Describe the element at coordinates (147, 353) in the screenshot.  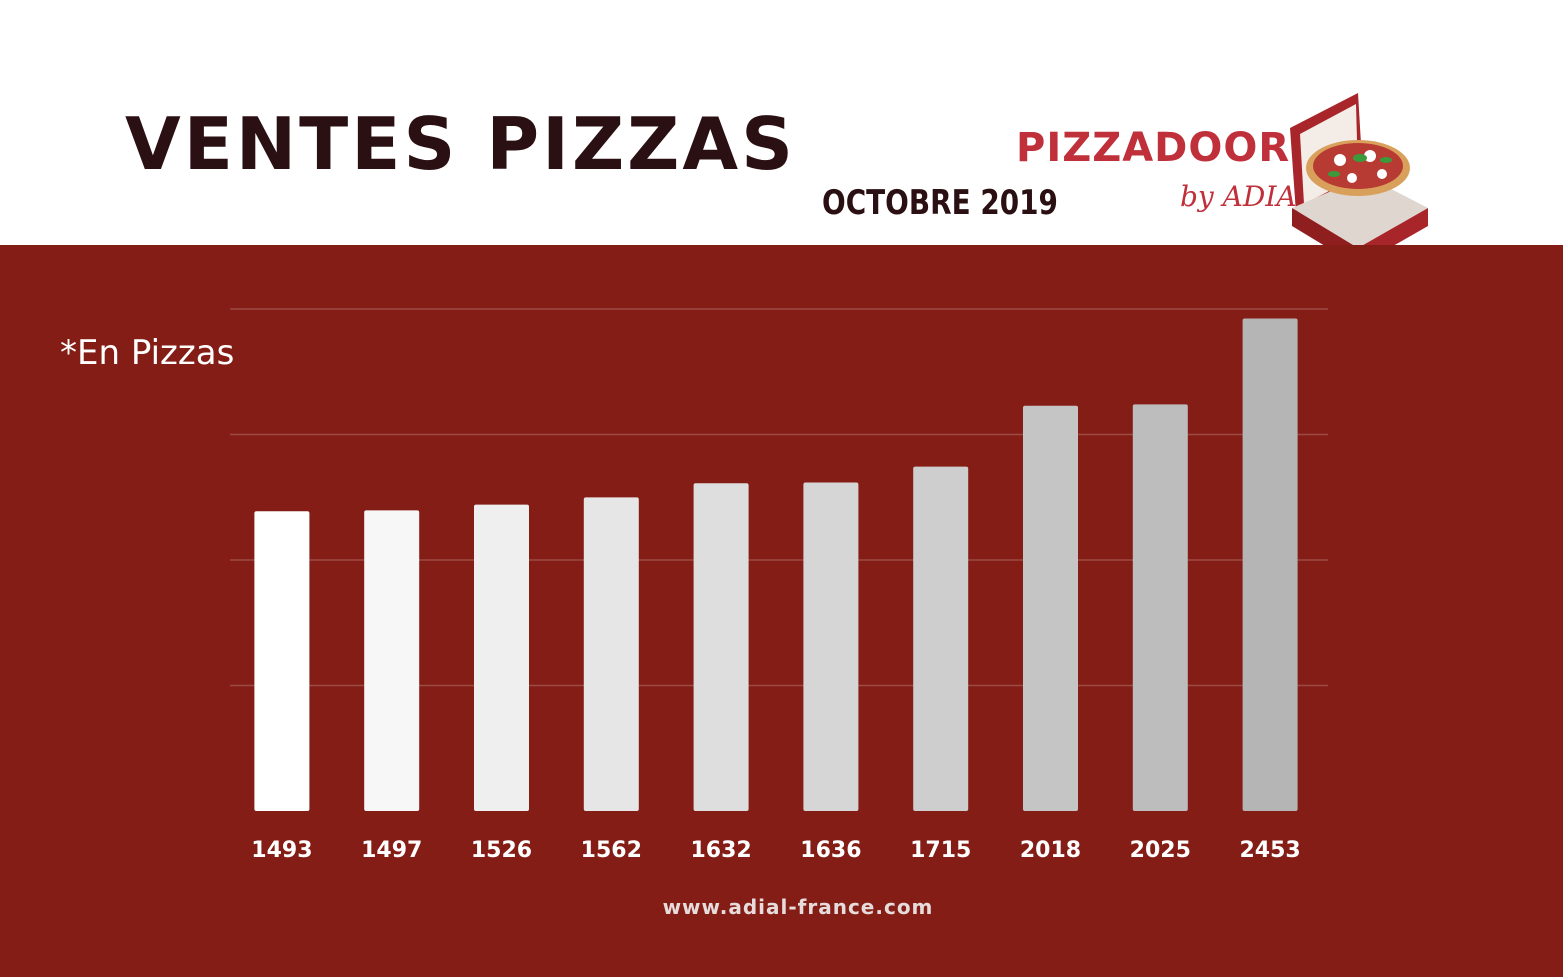
I see `unit-note: *En Pizzas` at that location.